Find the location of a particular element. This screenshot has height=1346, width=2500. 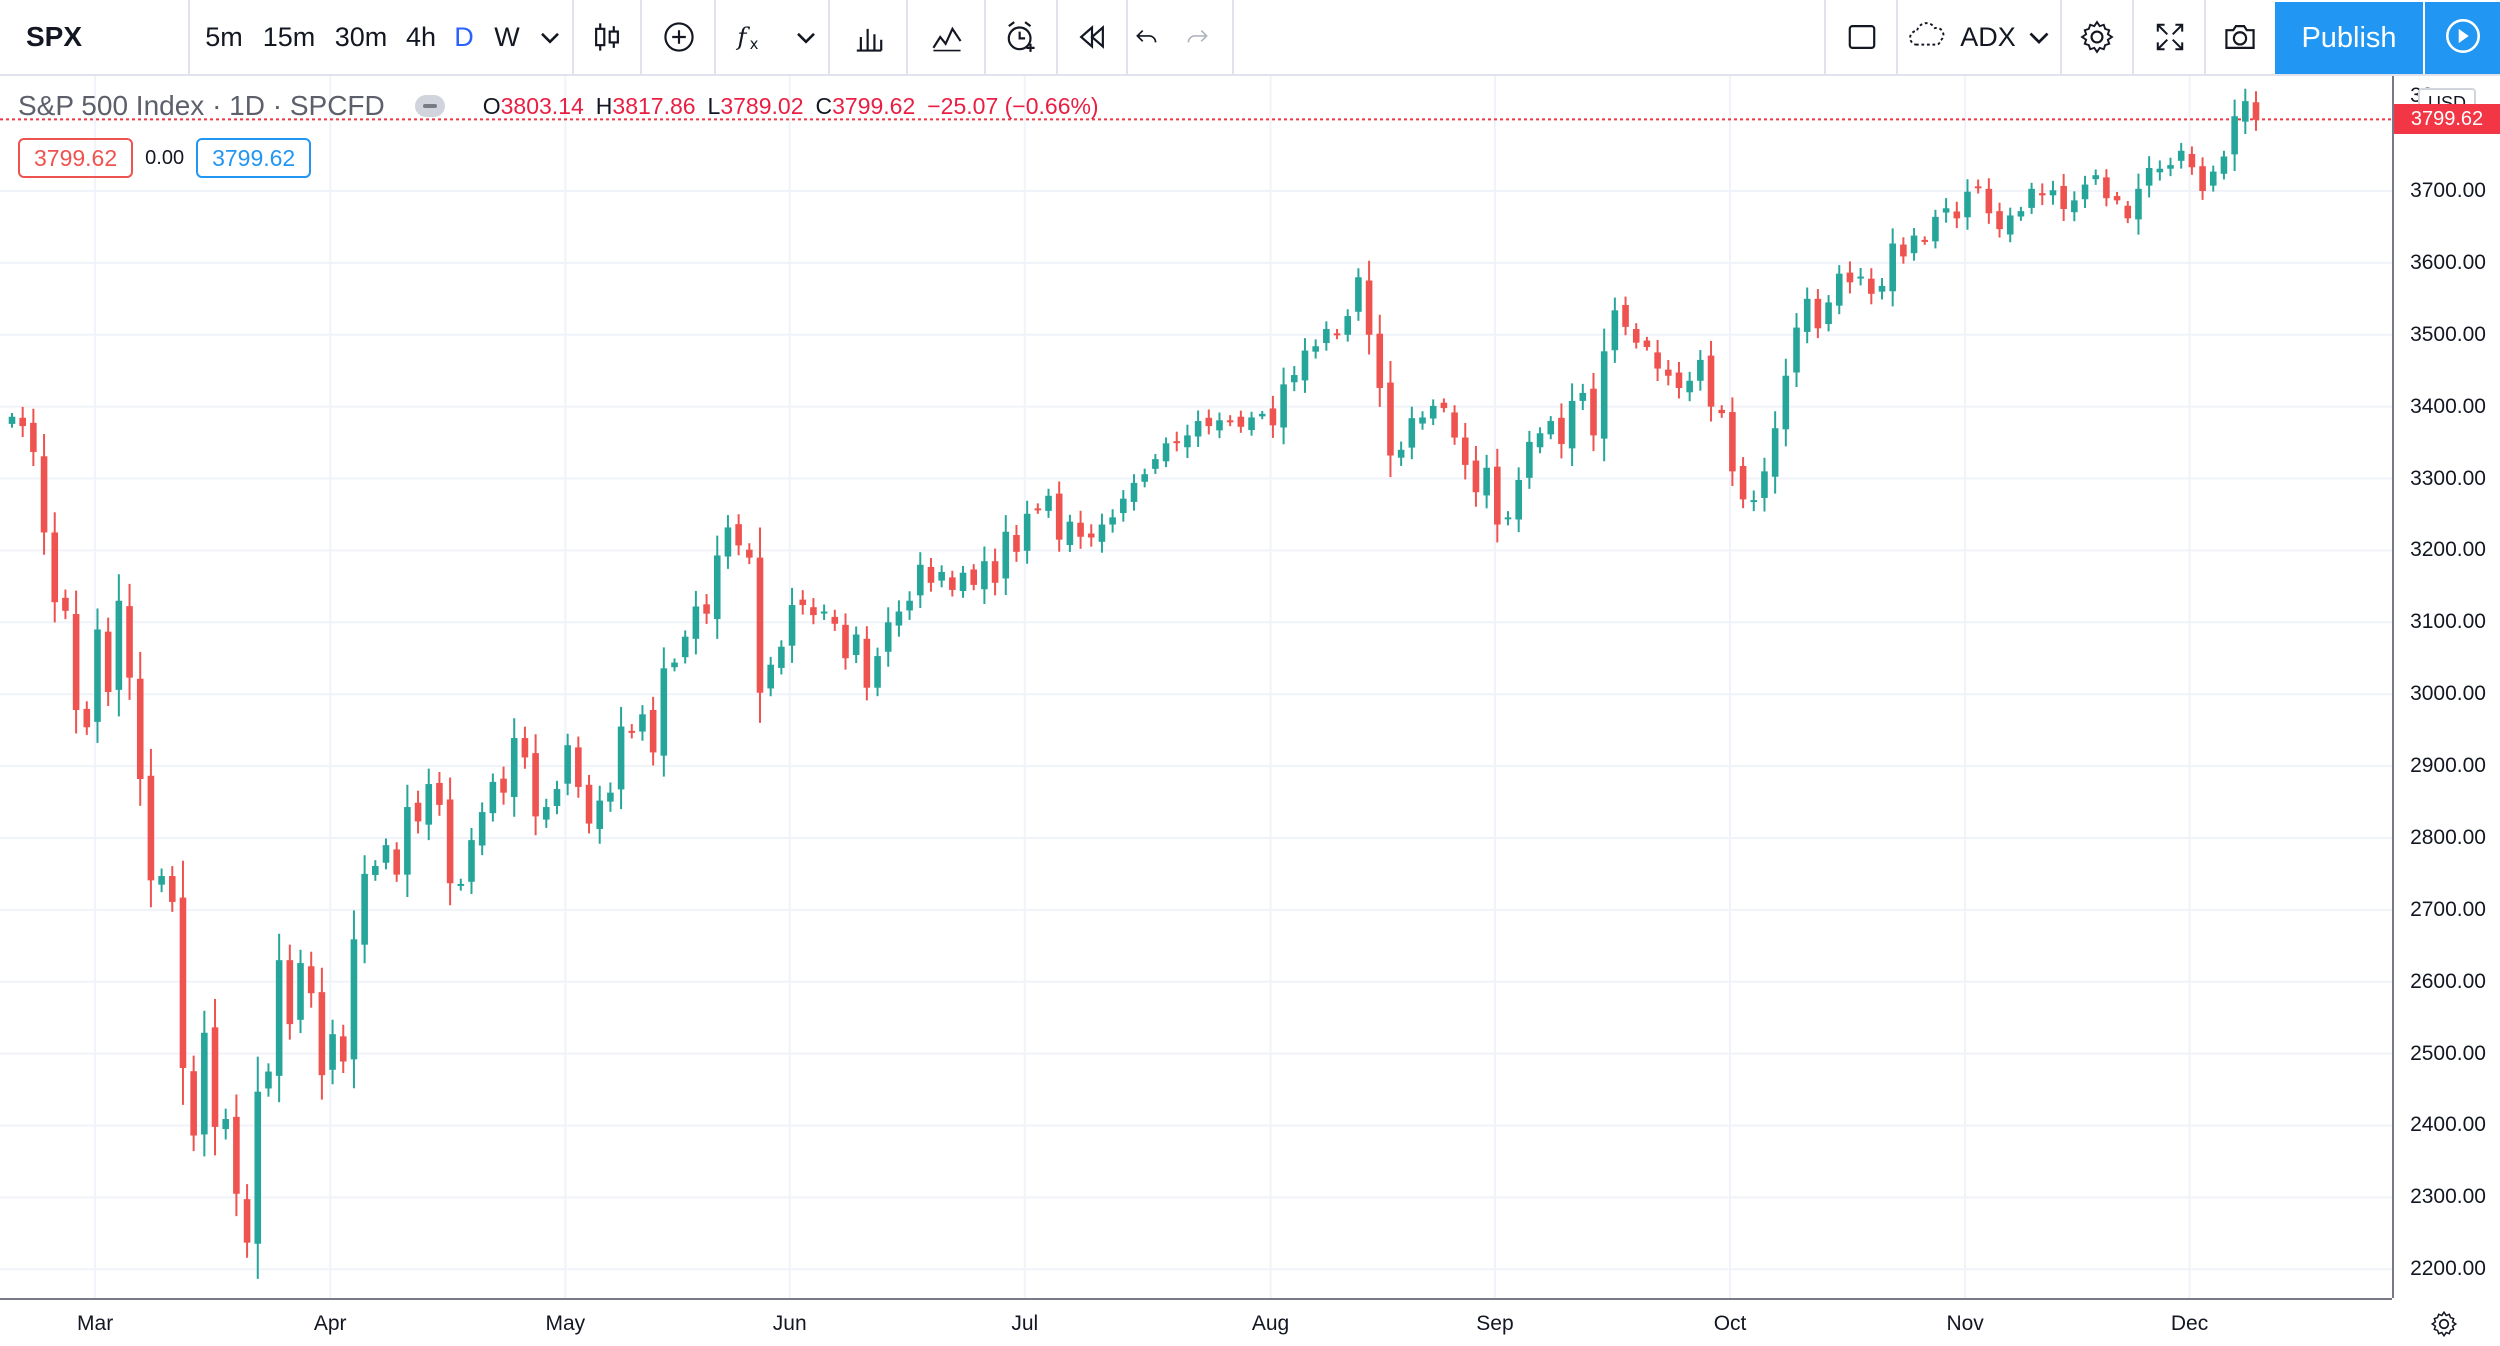

add-compare-icon is located at coordinates (679, 37).